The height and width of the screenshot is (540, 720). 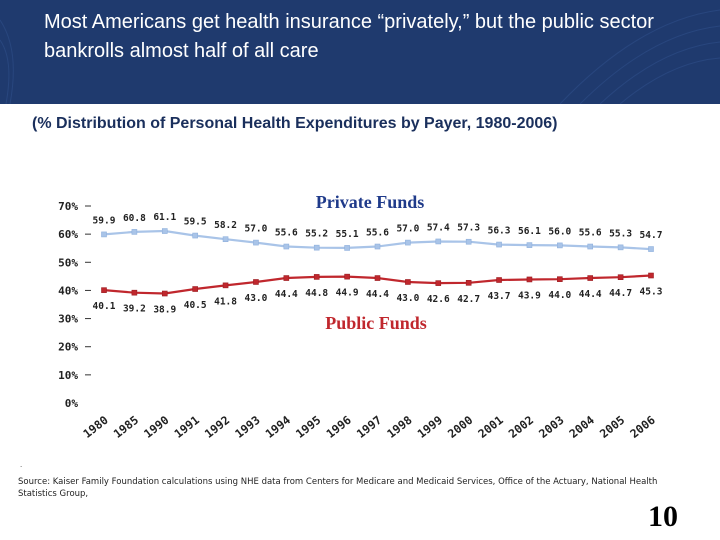 I want to click on data-label-public: 43.7, so click(x=499, y=296).